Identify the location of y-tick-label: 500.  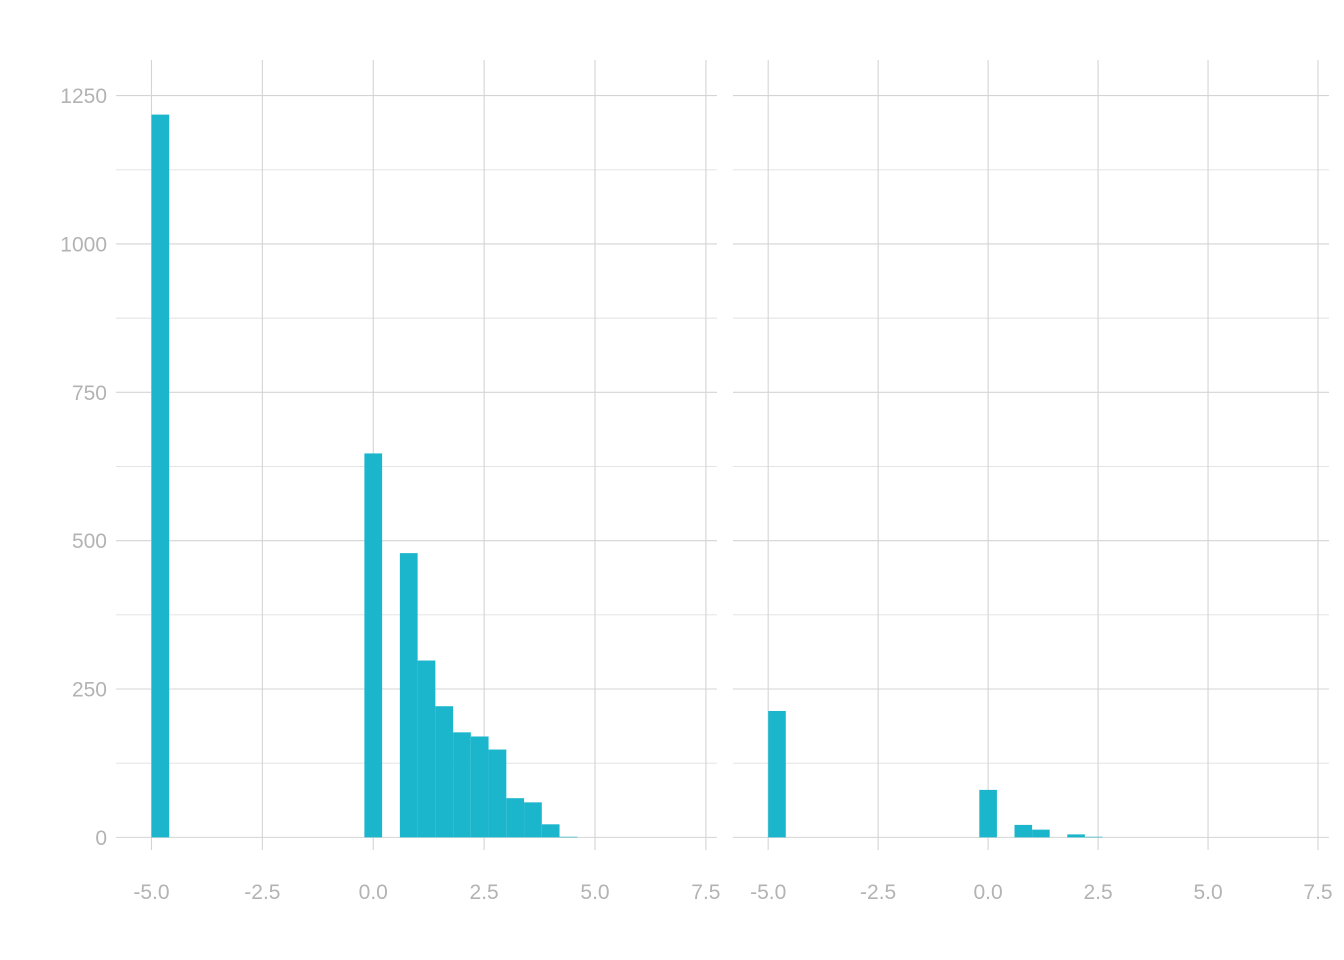
(89, 541).